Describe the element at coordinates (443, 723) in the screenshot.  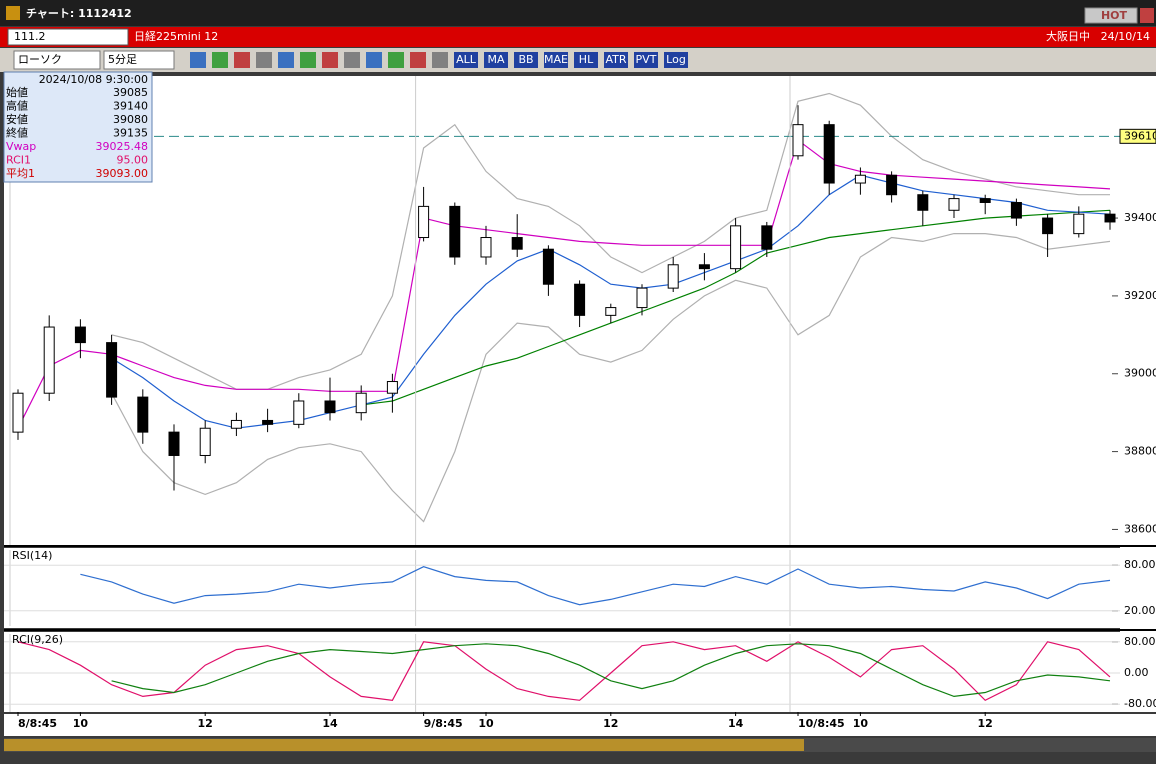
I see `x-tick-label: 9/8:45` at that location.